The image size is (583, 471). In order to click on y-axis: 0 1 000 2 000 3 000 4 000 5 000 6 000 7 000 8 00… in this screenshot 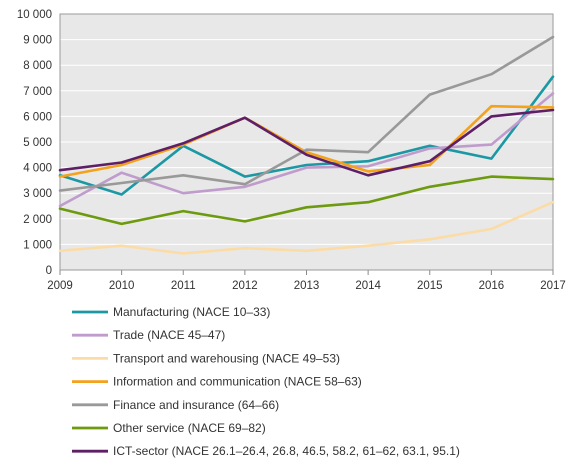, I will do `click(34, 143)`.